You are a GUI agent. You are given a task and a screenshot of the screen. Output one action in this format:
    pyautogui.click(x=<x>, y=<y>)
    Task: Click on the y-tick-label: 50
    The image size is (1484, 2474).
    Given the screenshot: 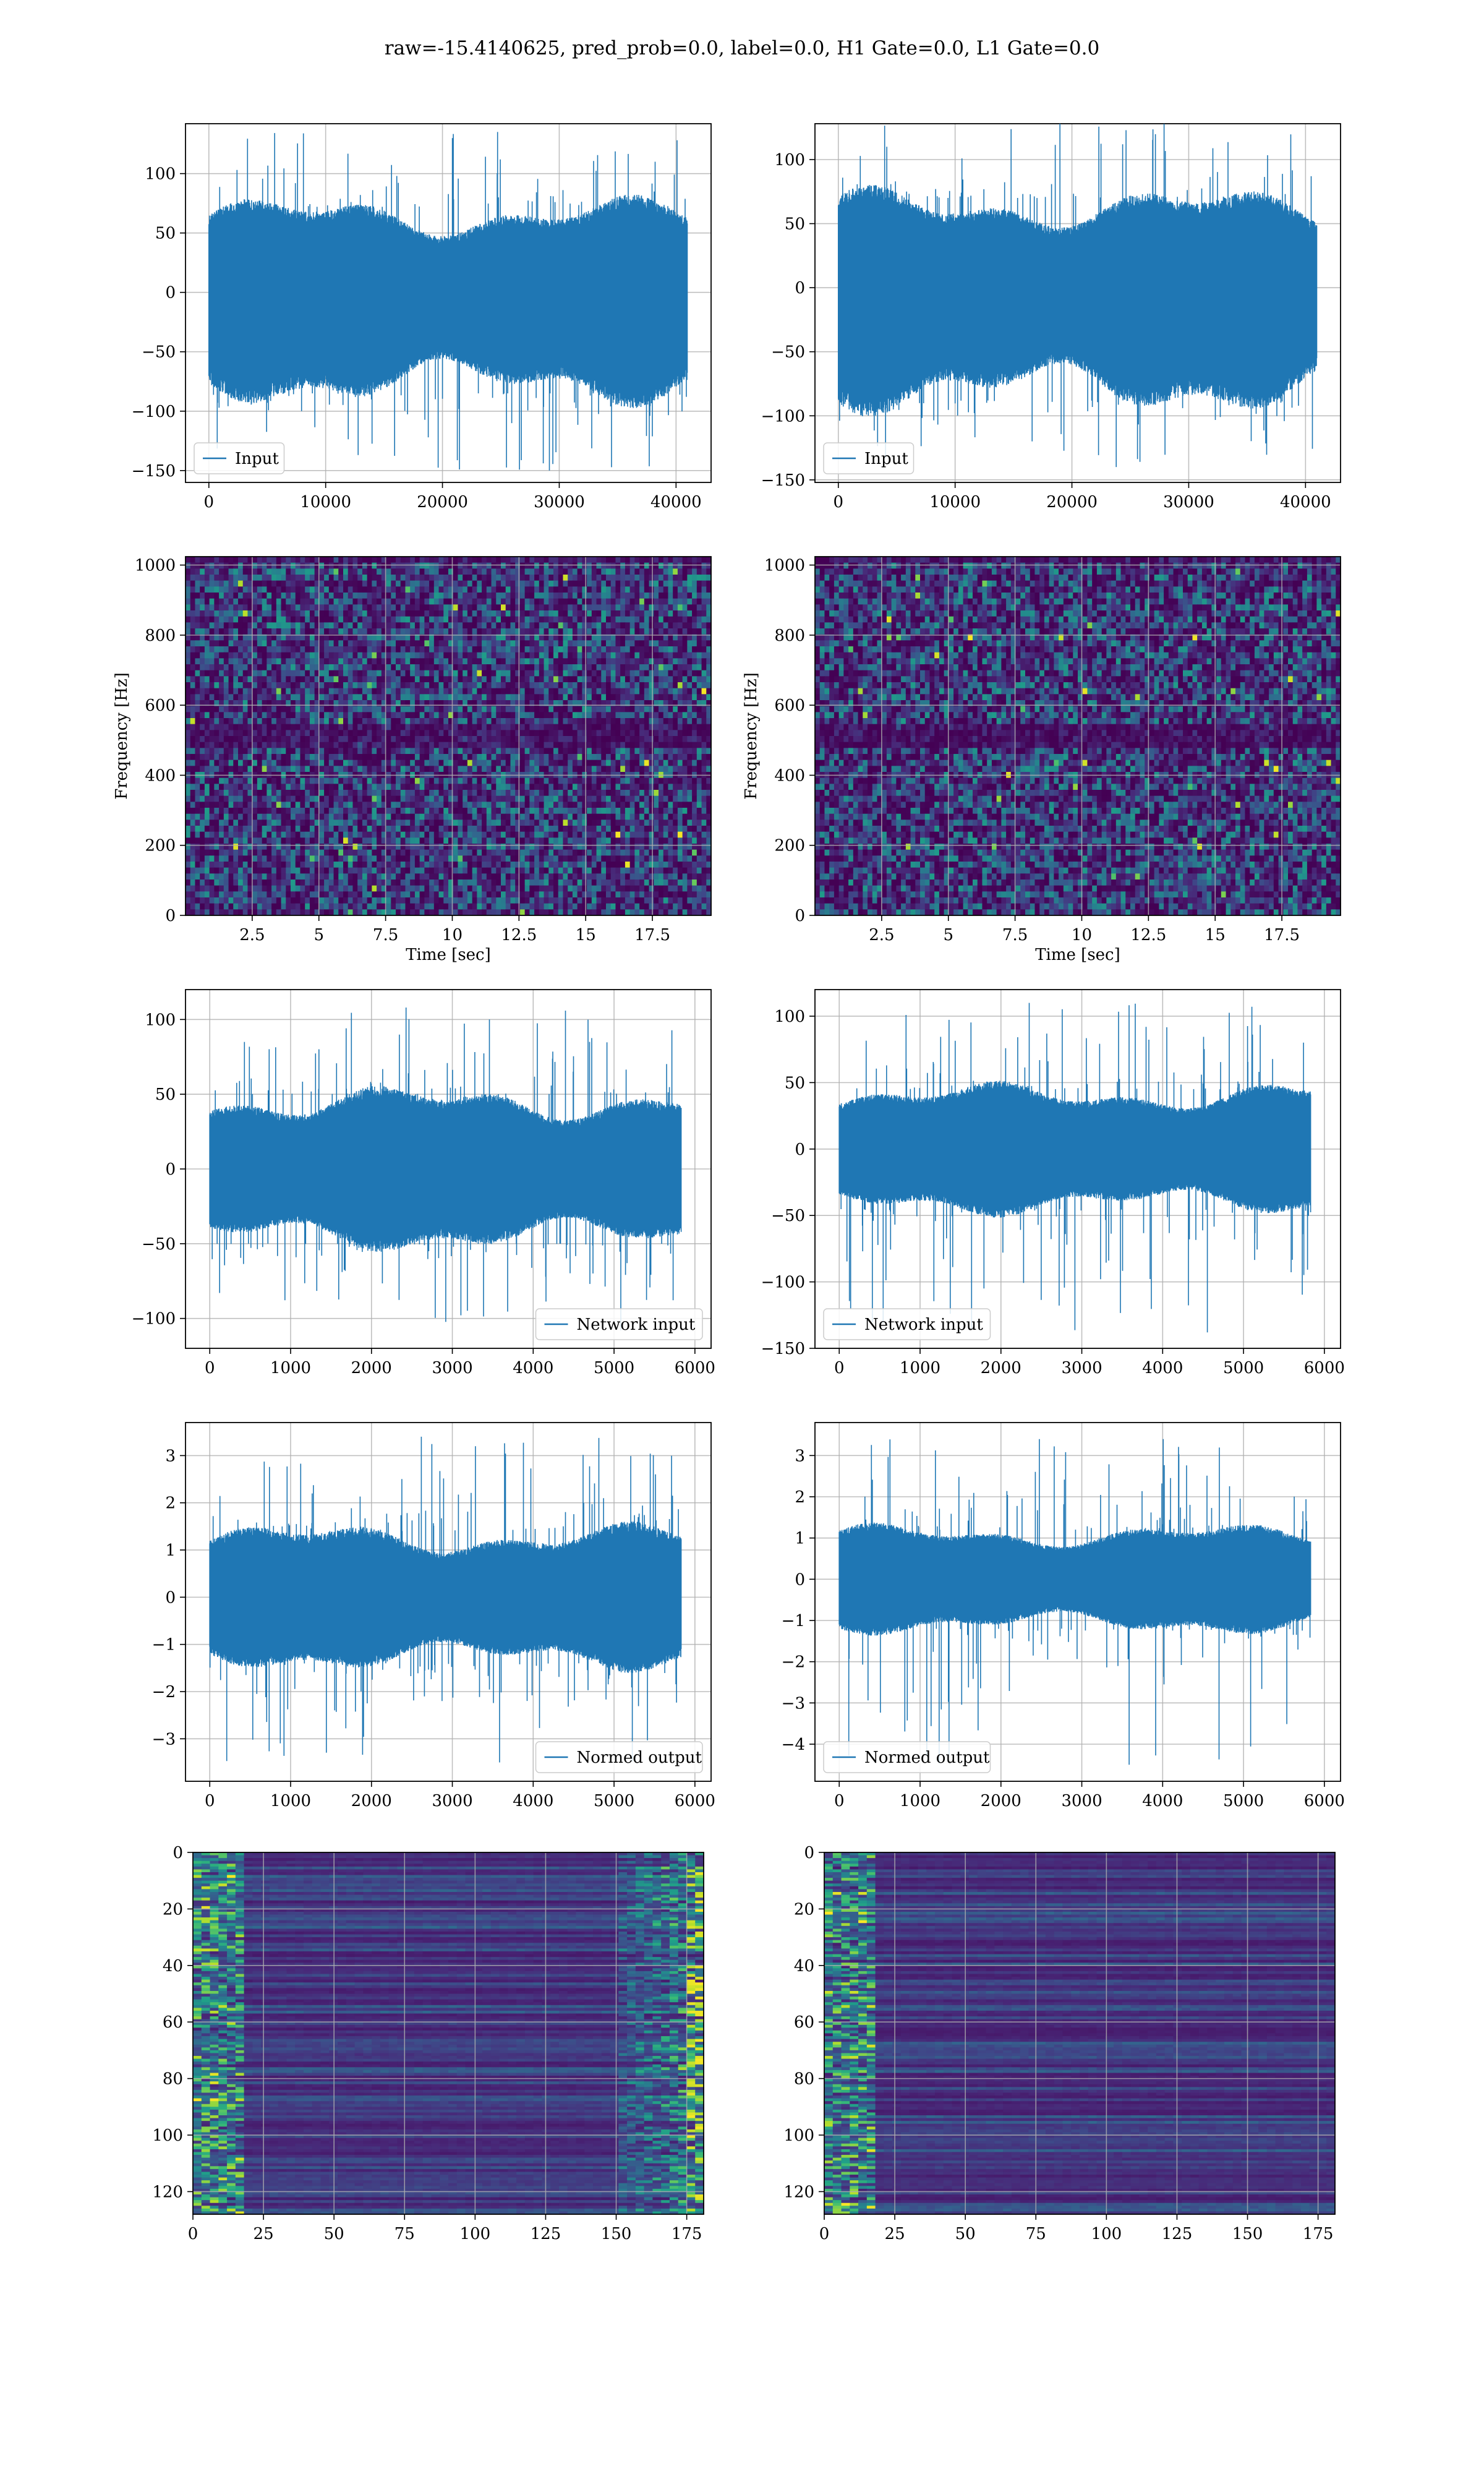 What is the action you would take?
    pyautogui.click(x=795, y=225)
    